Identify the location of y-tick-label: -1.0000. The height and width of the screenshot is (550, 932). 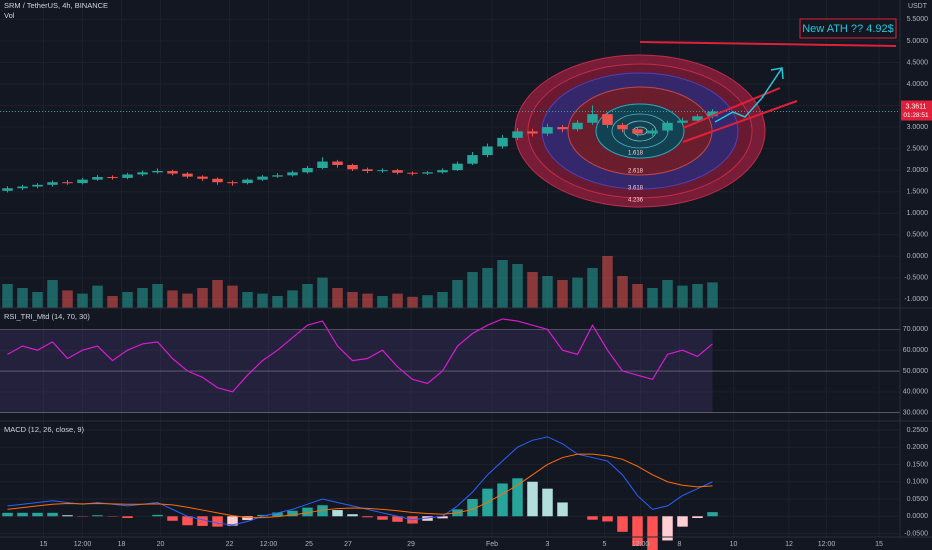
(916, 299).